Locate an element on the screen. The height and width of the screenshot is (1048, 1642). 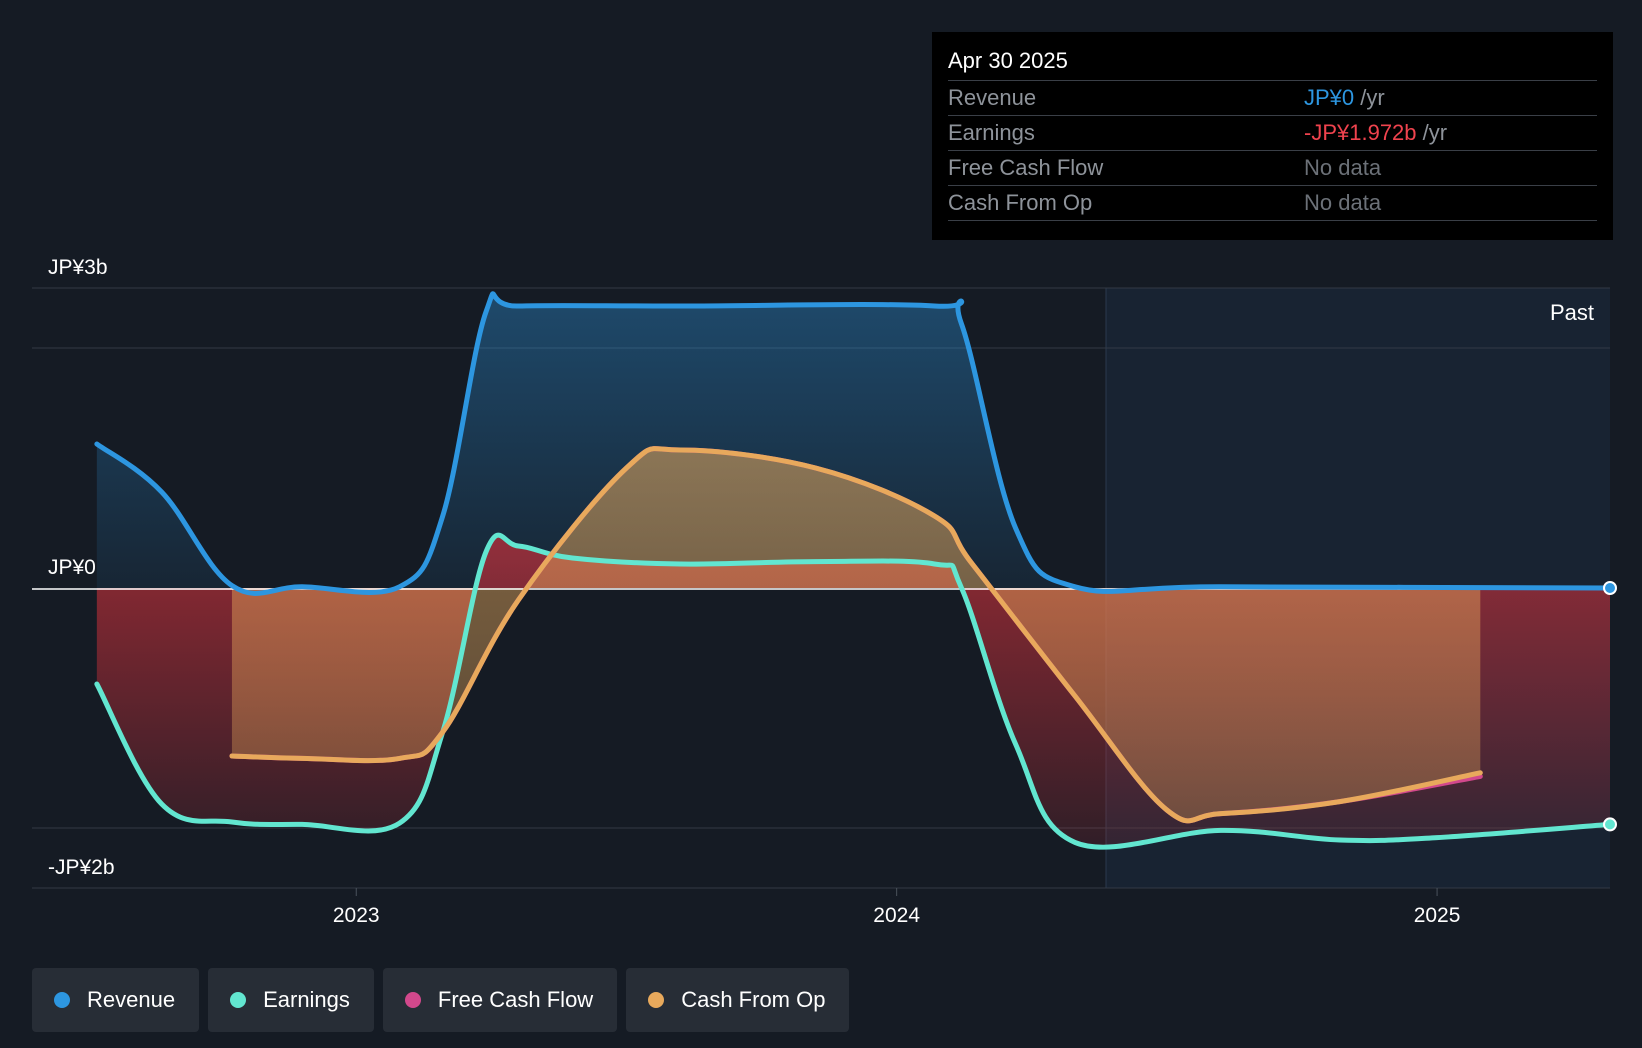
legend-label: Earnings is located at coordinates (306, 999).